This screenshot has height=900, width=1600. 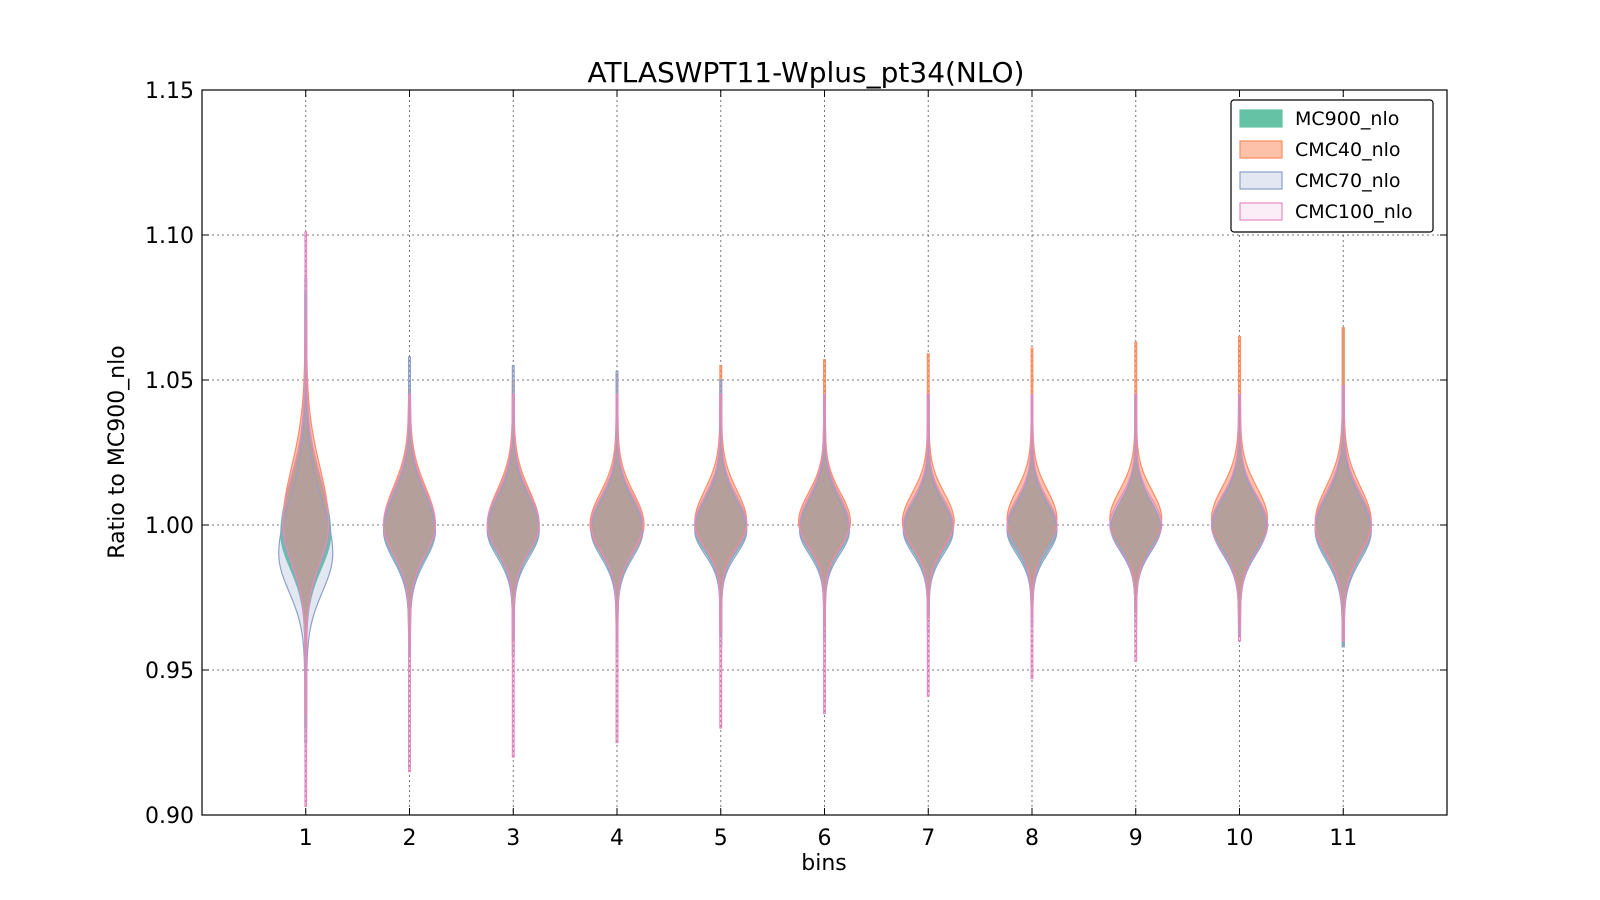 I want to click on y-tick-label: 1.00, so click(x=169, y=526).